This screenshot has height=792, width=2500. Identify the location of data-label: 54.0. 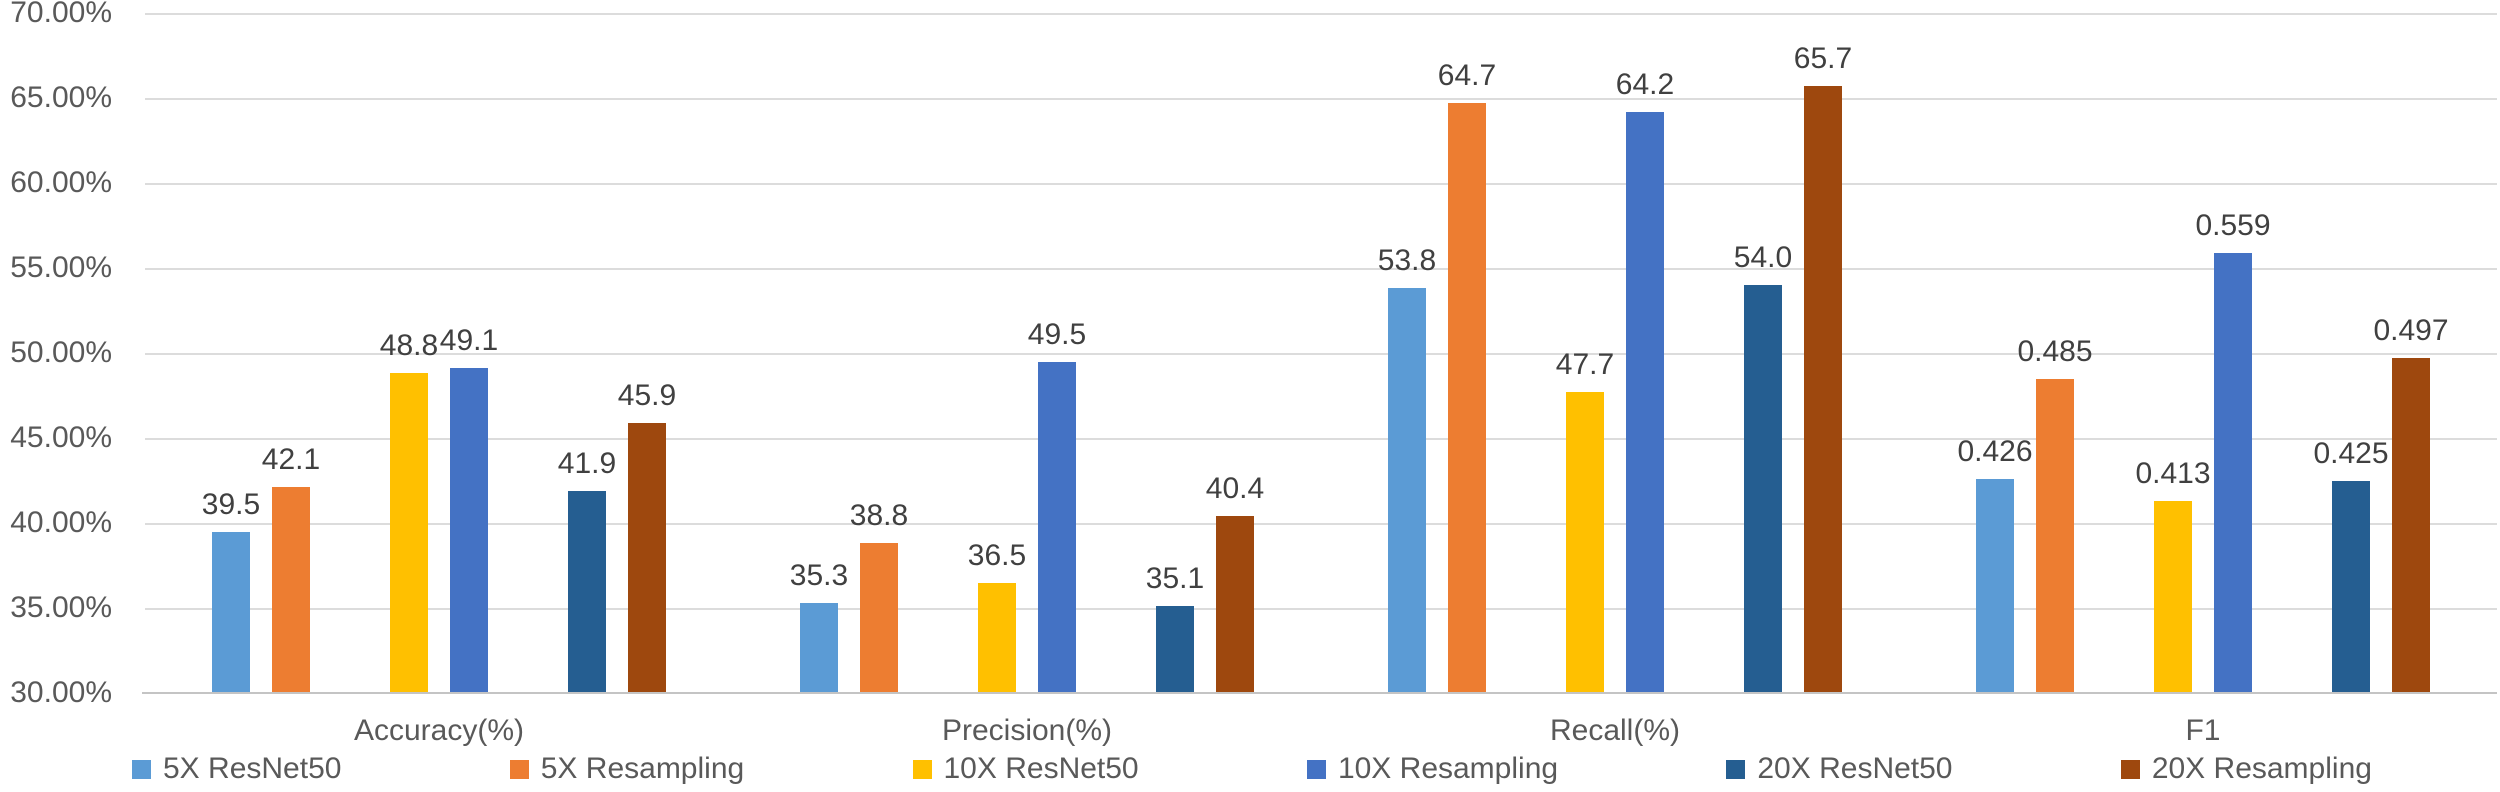
(1763, 257).